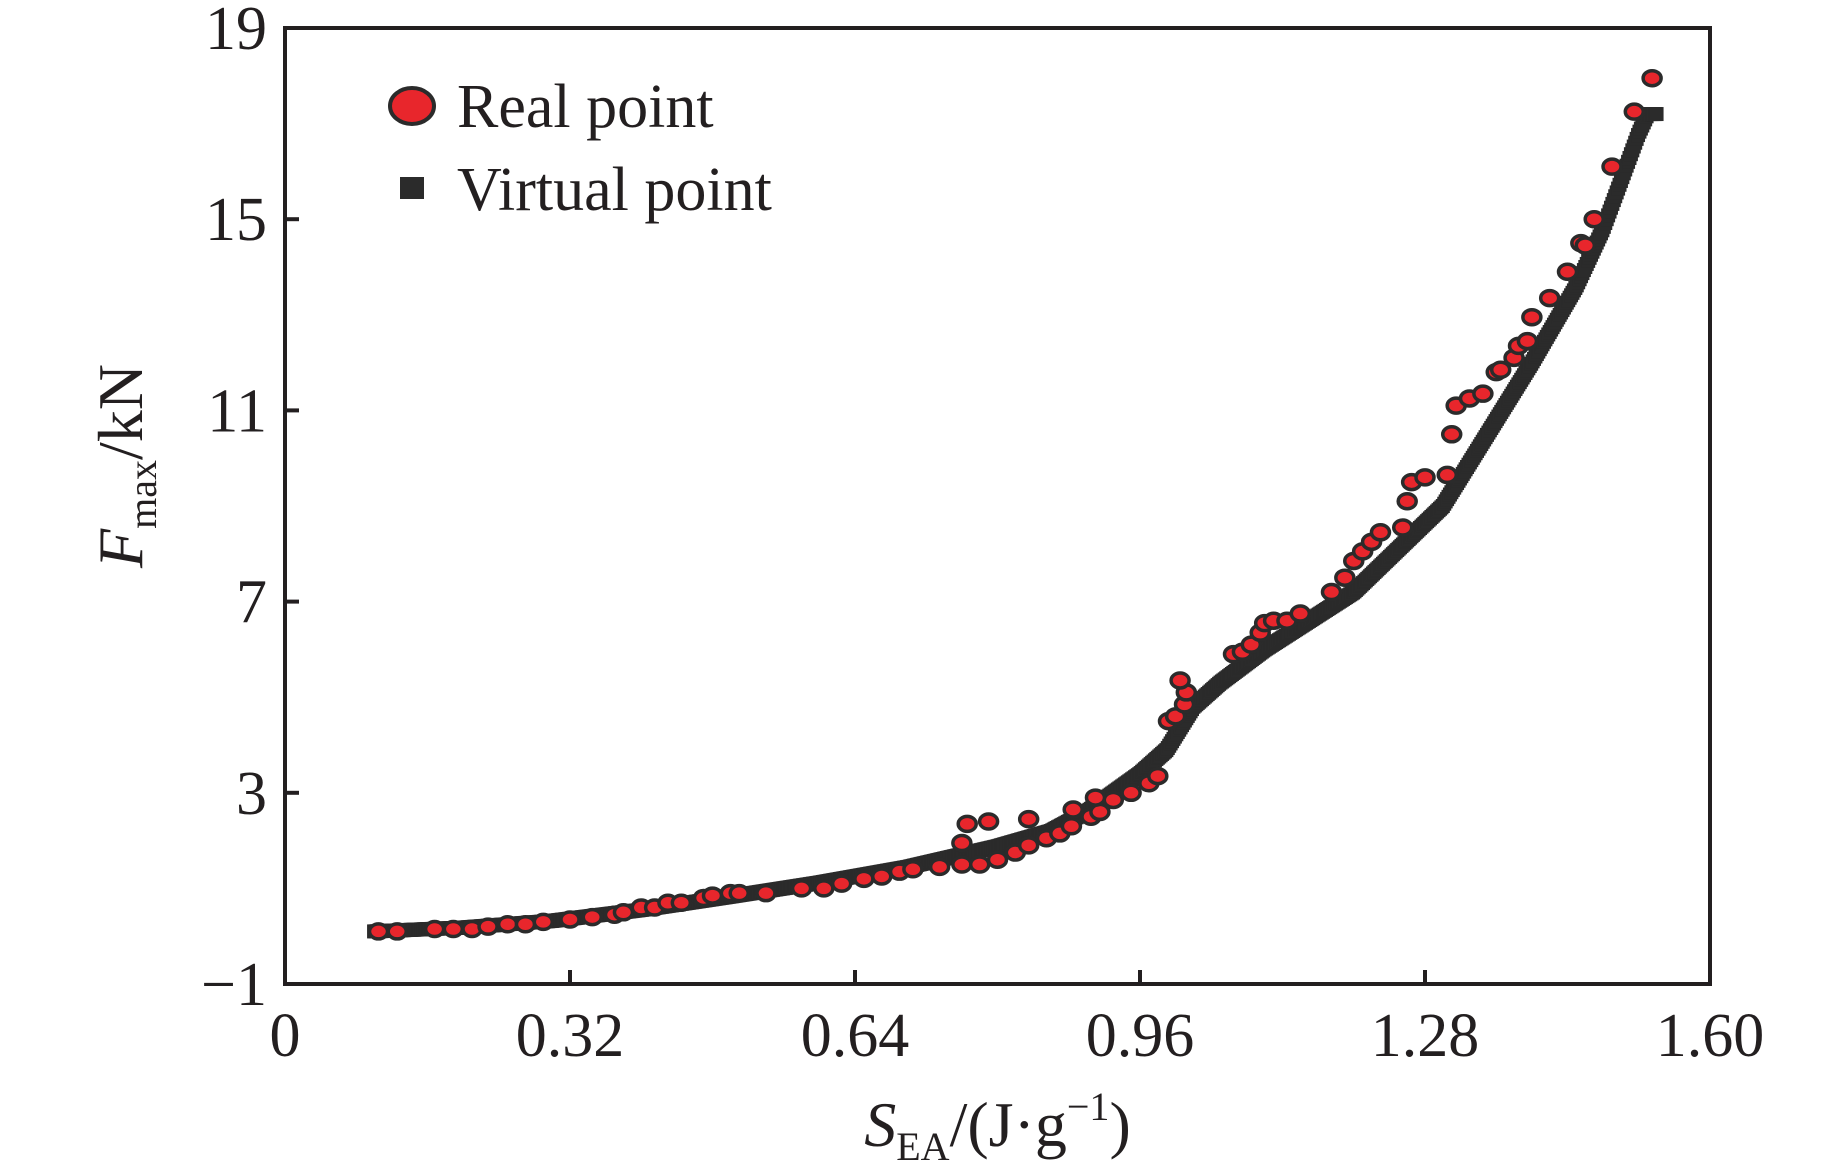 This screenshot has height=1176, width=1843. I want to click on y-axis-title-symbol: F, so click(120, 548).